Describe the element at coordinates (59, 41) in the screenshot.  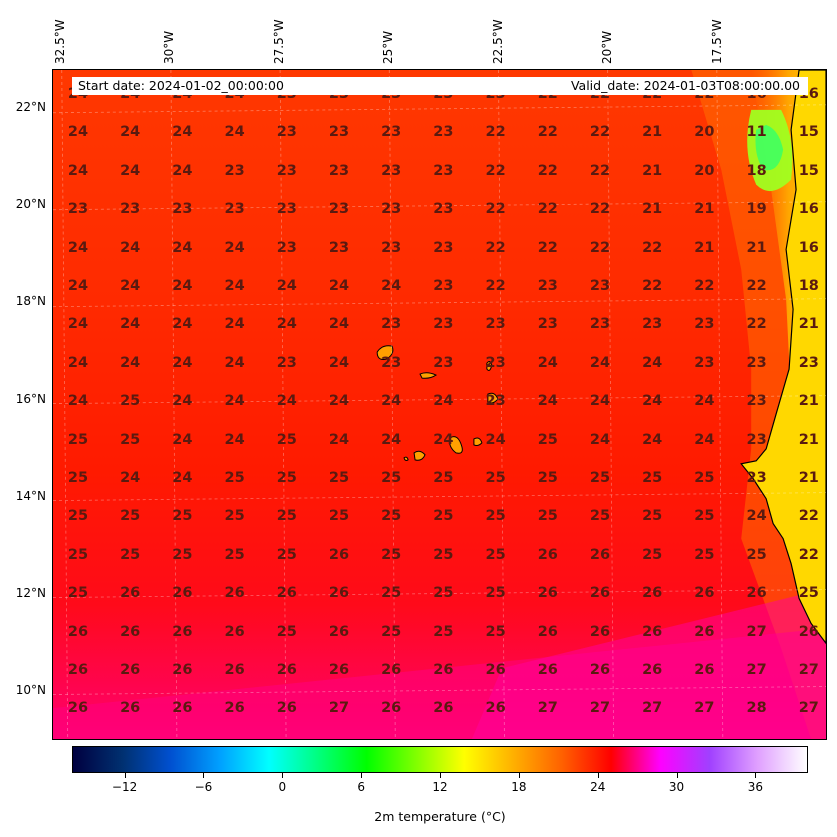
I see `longitude-label: 32.5°W` at that location.